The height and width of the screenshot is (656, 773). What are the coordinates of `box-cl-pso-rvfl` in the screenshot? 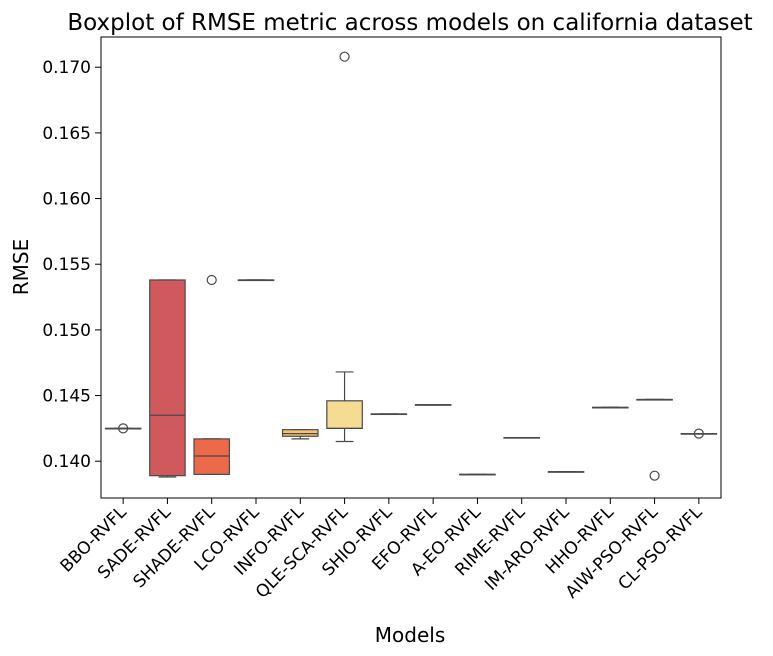 It's located at (699, 433).